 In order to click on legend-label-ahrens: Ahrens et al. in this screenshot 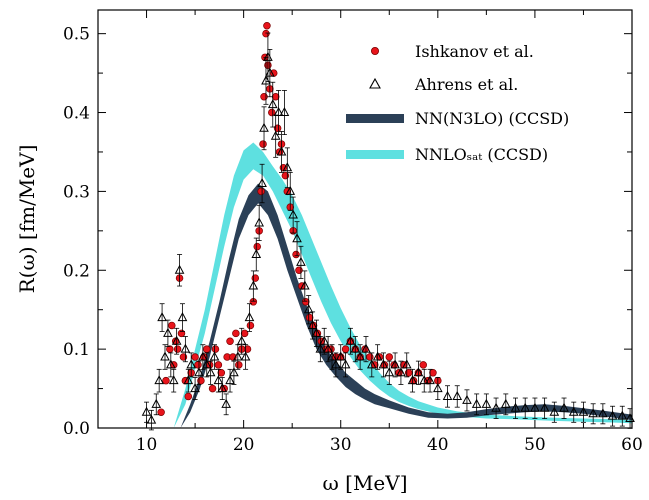, I will do `click(466, 84)`.